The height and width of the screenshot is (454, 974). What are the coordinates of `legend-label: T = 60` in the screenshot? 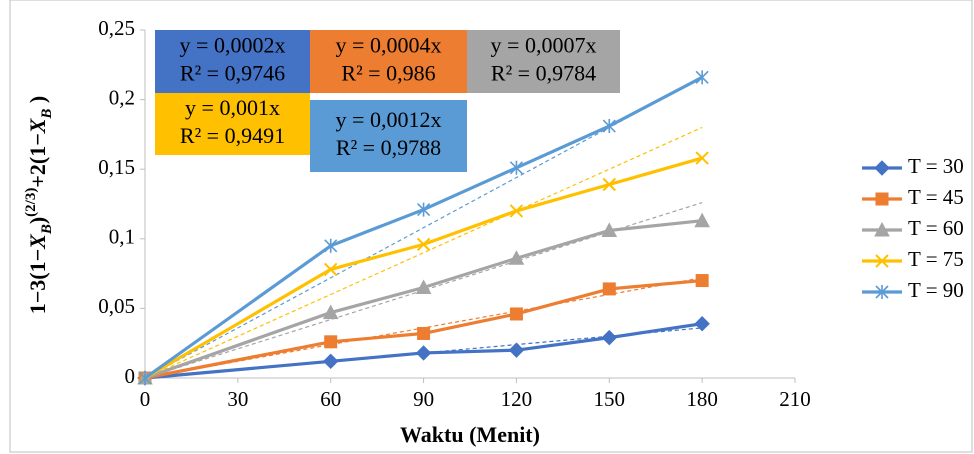 It's located at (936, 228).